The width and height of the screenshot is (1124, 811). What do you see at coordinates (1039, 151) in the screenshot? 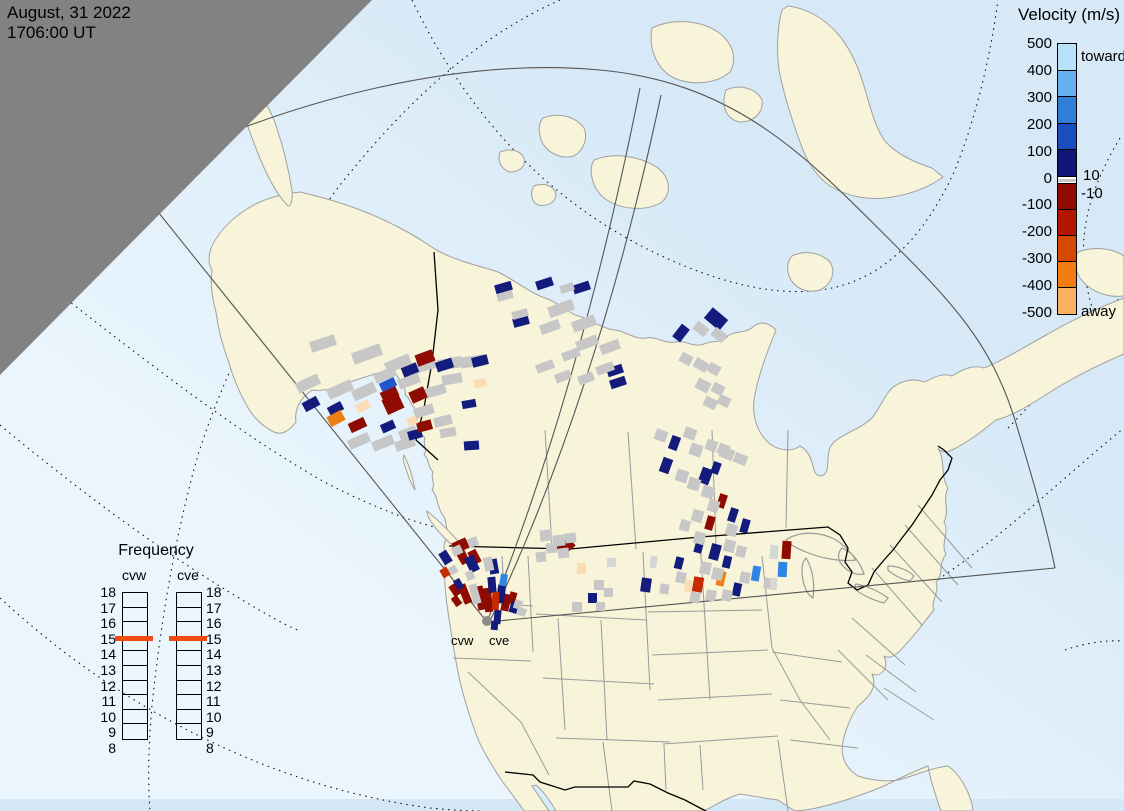
I see `velocity-tick-label: 100` at bounding box center [1039, 151].